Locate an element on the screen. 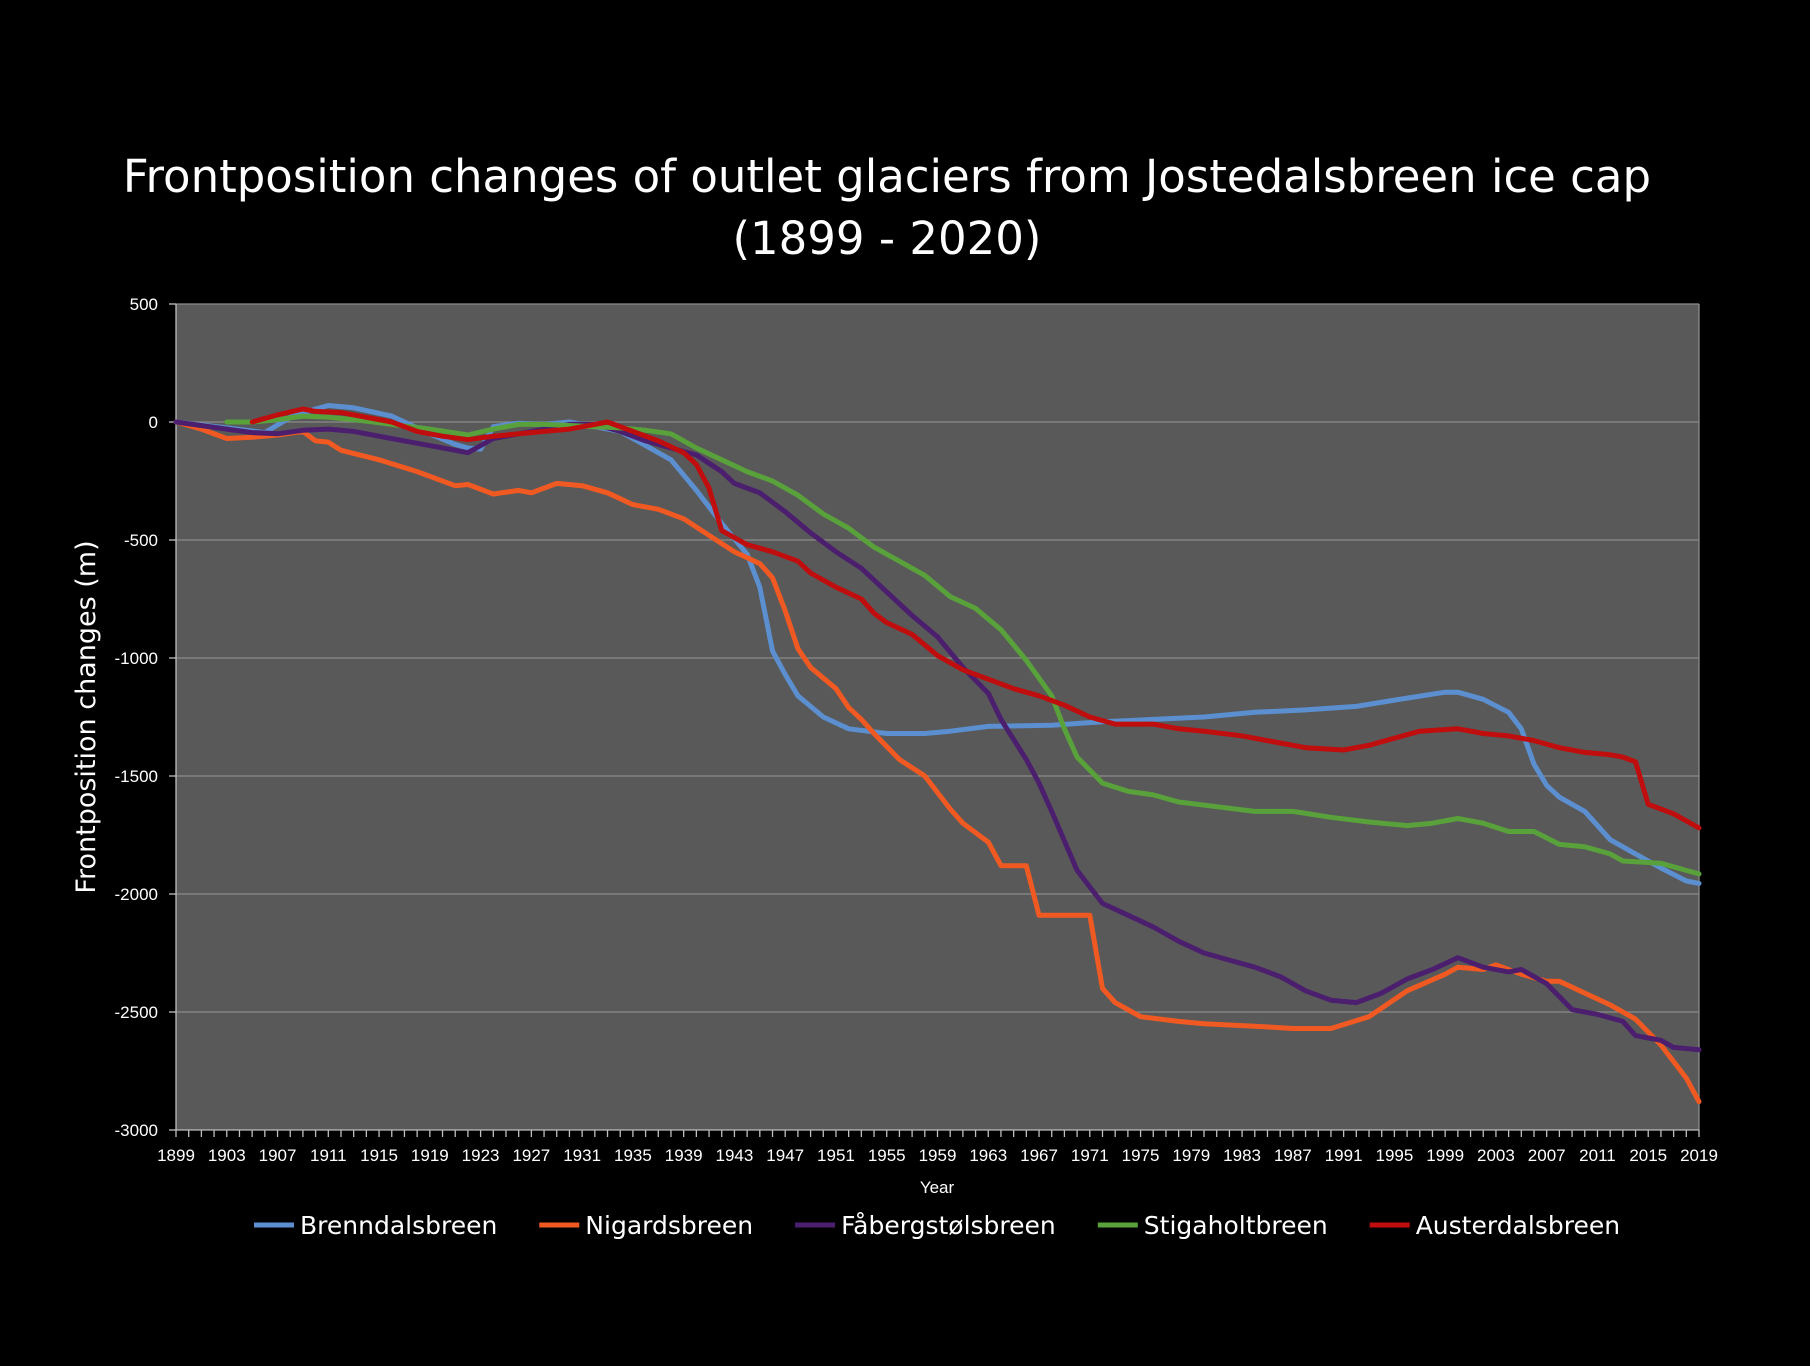 This screenshot has width=1810, height=1366. x-tick-label: 1931 is located at coordinates (582, 1155).